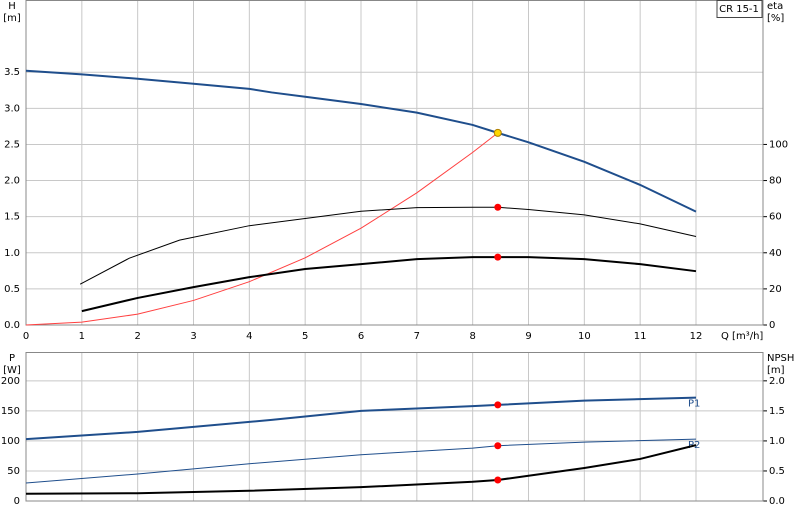 The height and width of the screenshot is (520, 800). Describe the element at coordinates (775, 6) in the screenshot. I see `y2-axis-title: eta` at that location.